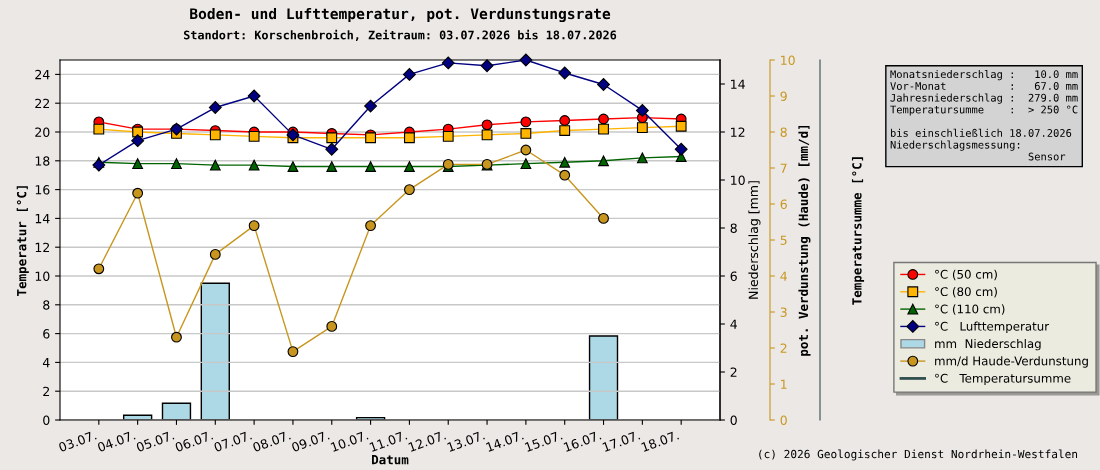 The image size is (1100, 470). What do you see at coordinates (783, 96) in the screenshot?
I see `y3-tick-label: 9` at bounding box center [783, 96].